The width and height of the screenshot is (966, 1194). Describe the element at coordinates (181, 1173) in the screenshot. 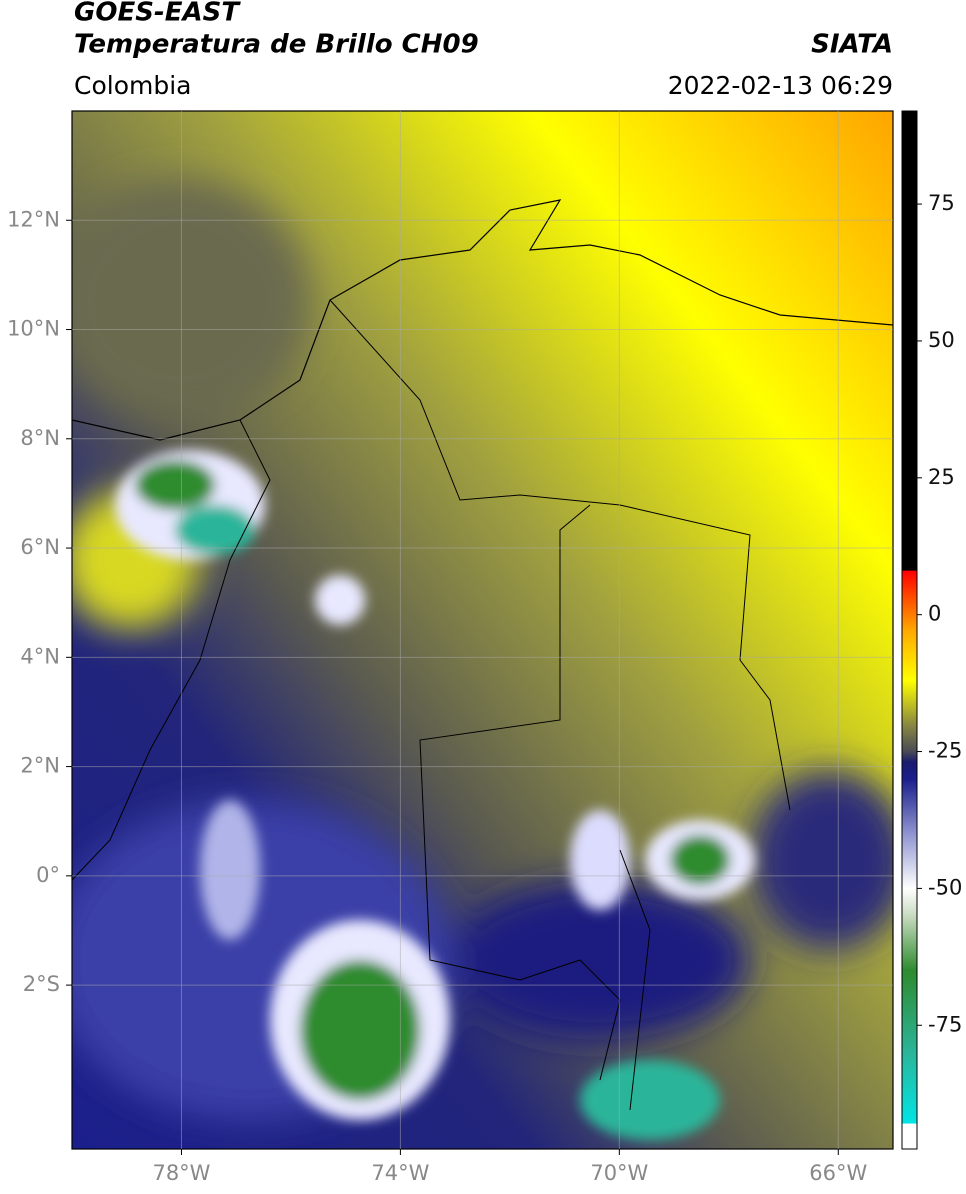

I see `x-tick-label: 78°W` at that location.